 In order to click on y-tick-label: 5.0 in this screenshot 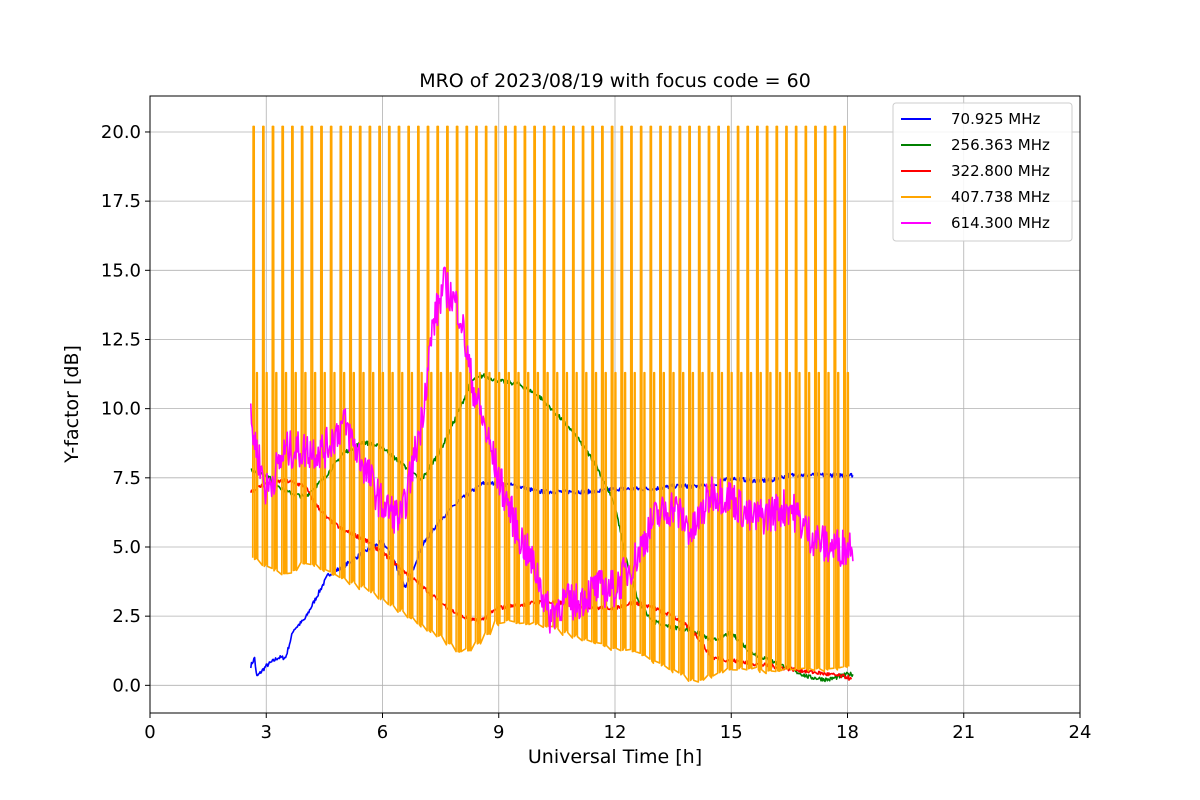, I will do `click(126, 547)`.